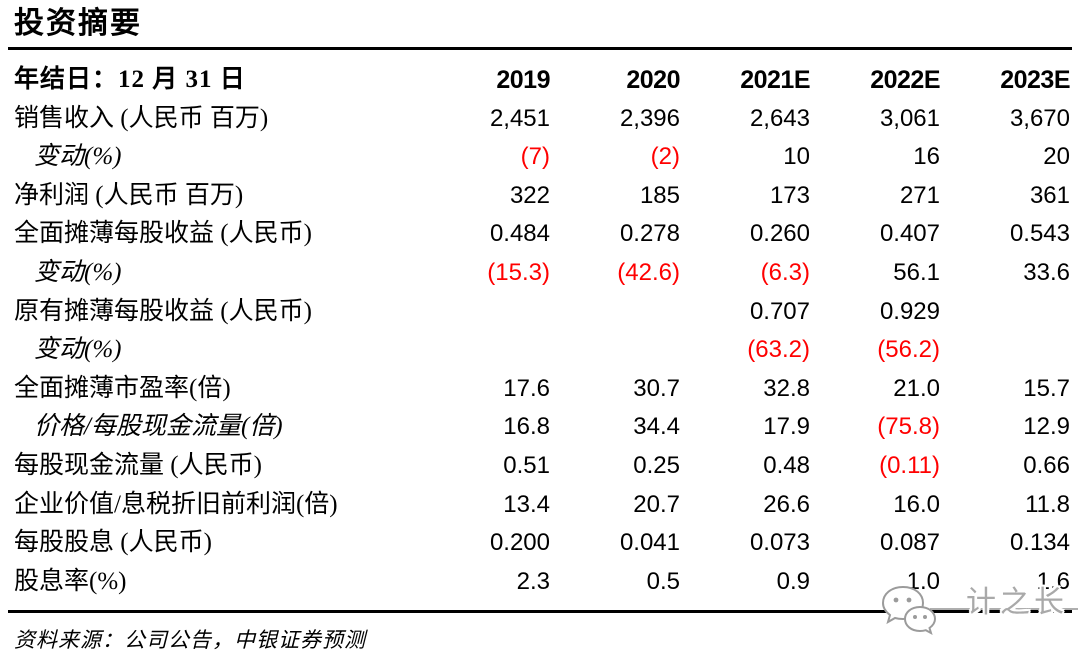 This screenshot has height=656, width=1080. I want to click on cell-value: 16.0, so click(916, 504).